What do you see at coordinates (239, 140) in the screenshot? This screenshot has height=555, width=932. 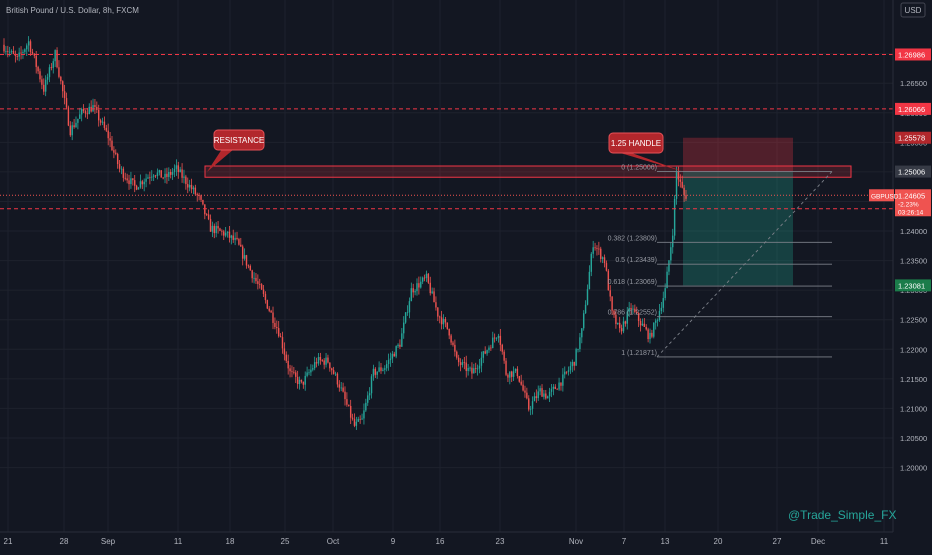 I see `callout-text: RESISTANCE` at bounding box center [239, 140].